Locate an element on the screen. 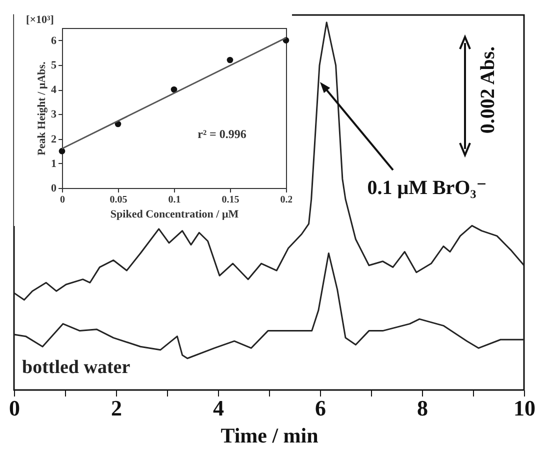 The height and width of the screenshot is (456, 539). x-tick-label: 6 is located at coordinates (320, 408).